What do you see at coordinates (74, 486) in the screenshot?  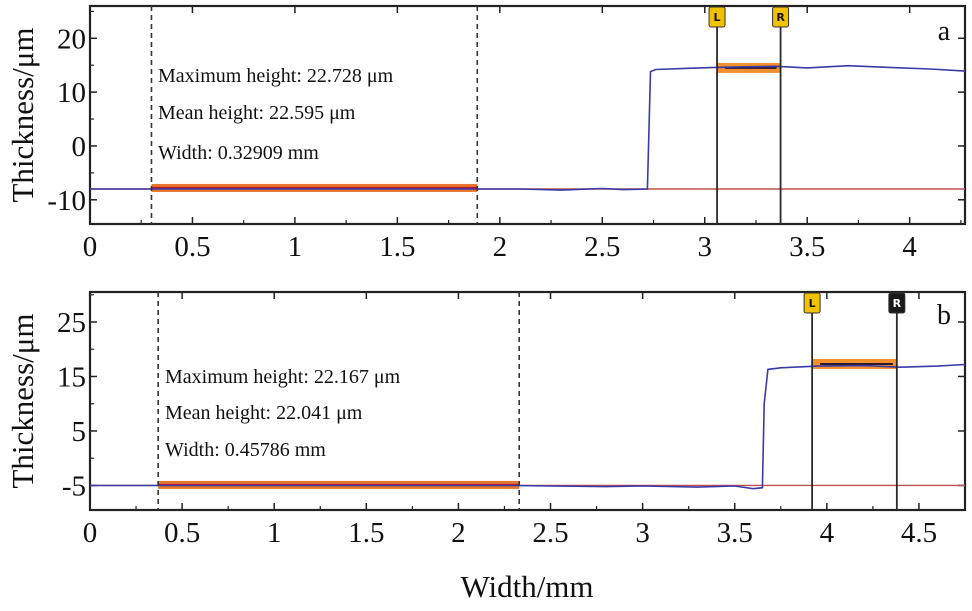 I see `y-tick-label: -5` at bounding box center [74, 486].